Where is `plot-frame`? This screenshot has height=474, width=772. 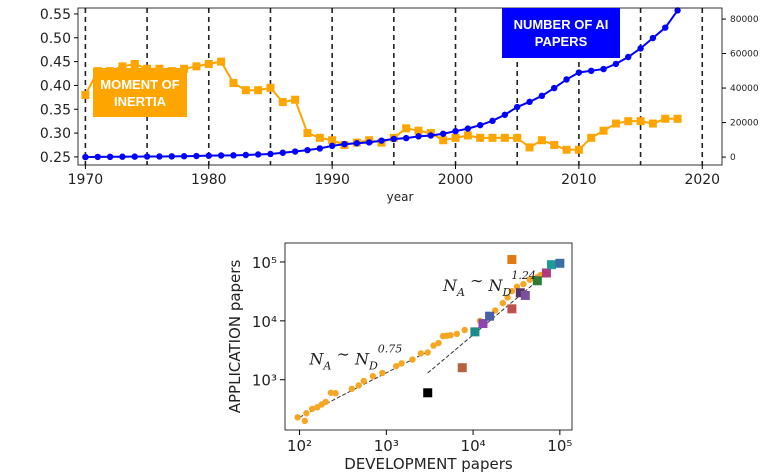 plot-frame is located at coordinates (428, 336).